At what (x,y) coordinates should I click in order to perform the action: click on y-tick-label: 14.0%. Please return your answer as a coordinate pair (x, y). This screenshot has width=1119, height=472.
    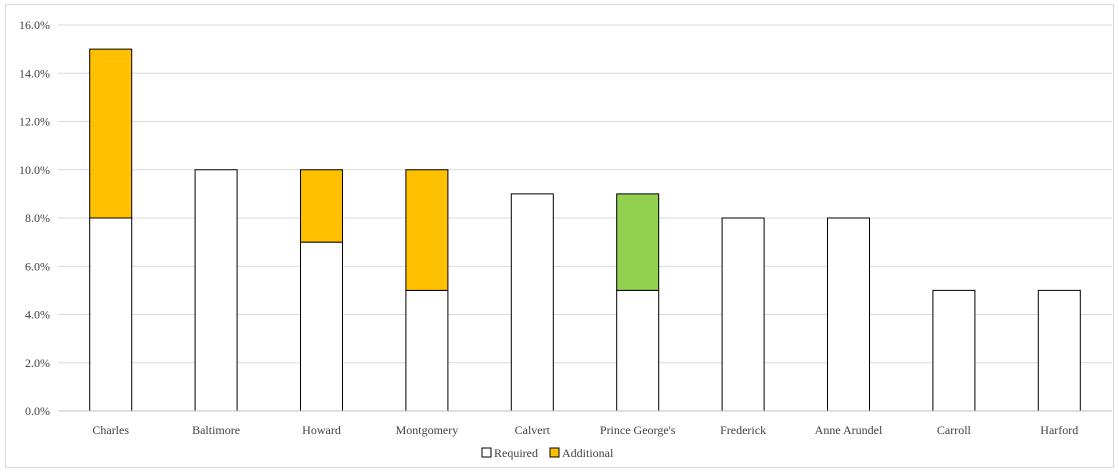
    Looking at the image, I should click on (34, 73).